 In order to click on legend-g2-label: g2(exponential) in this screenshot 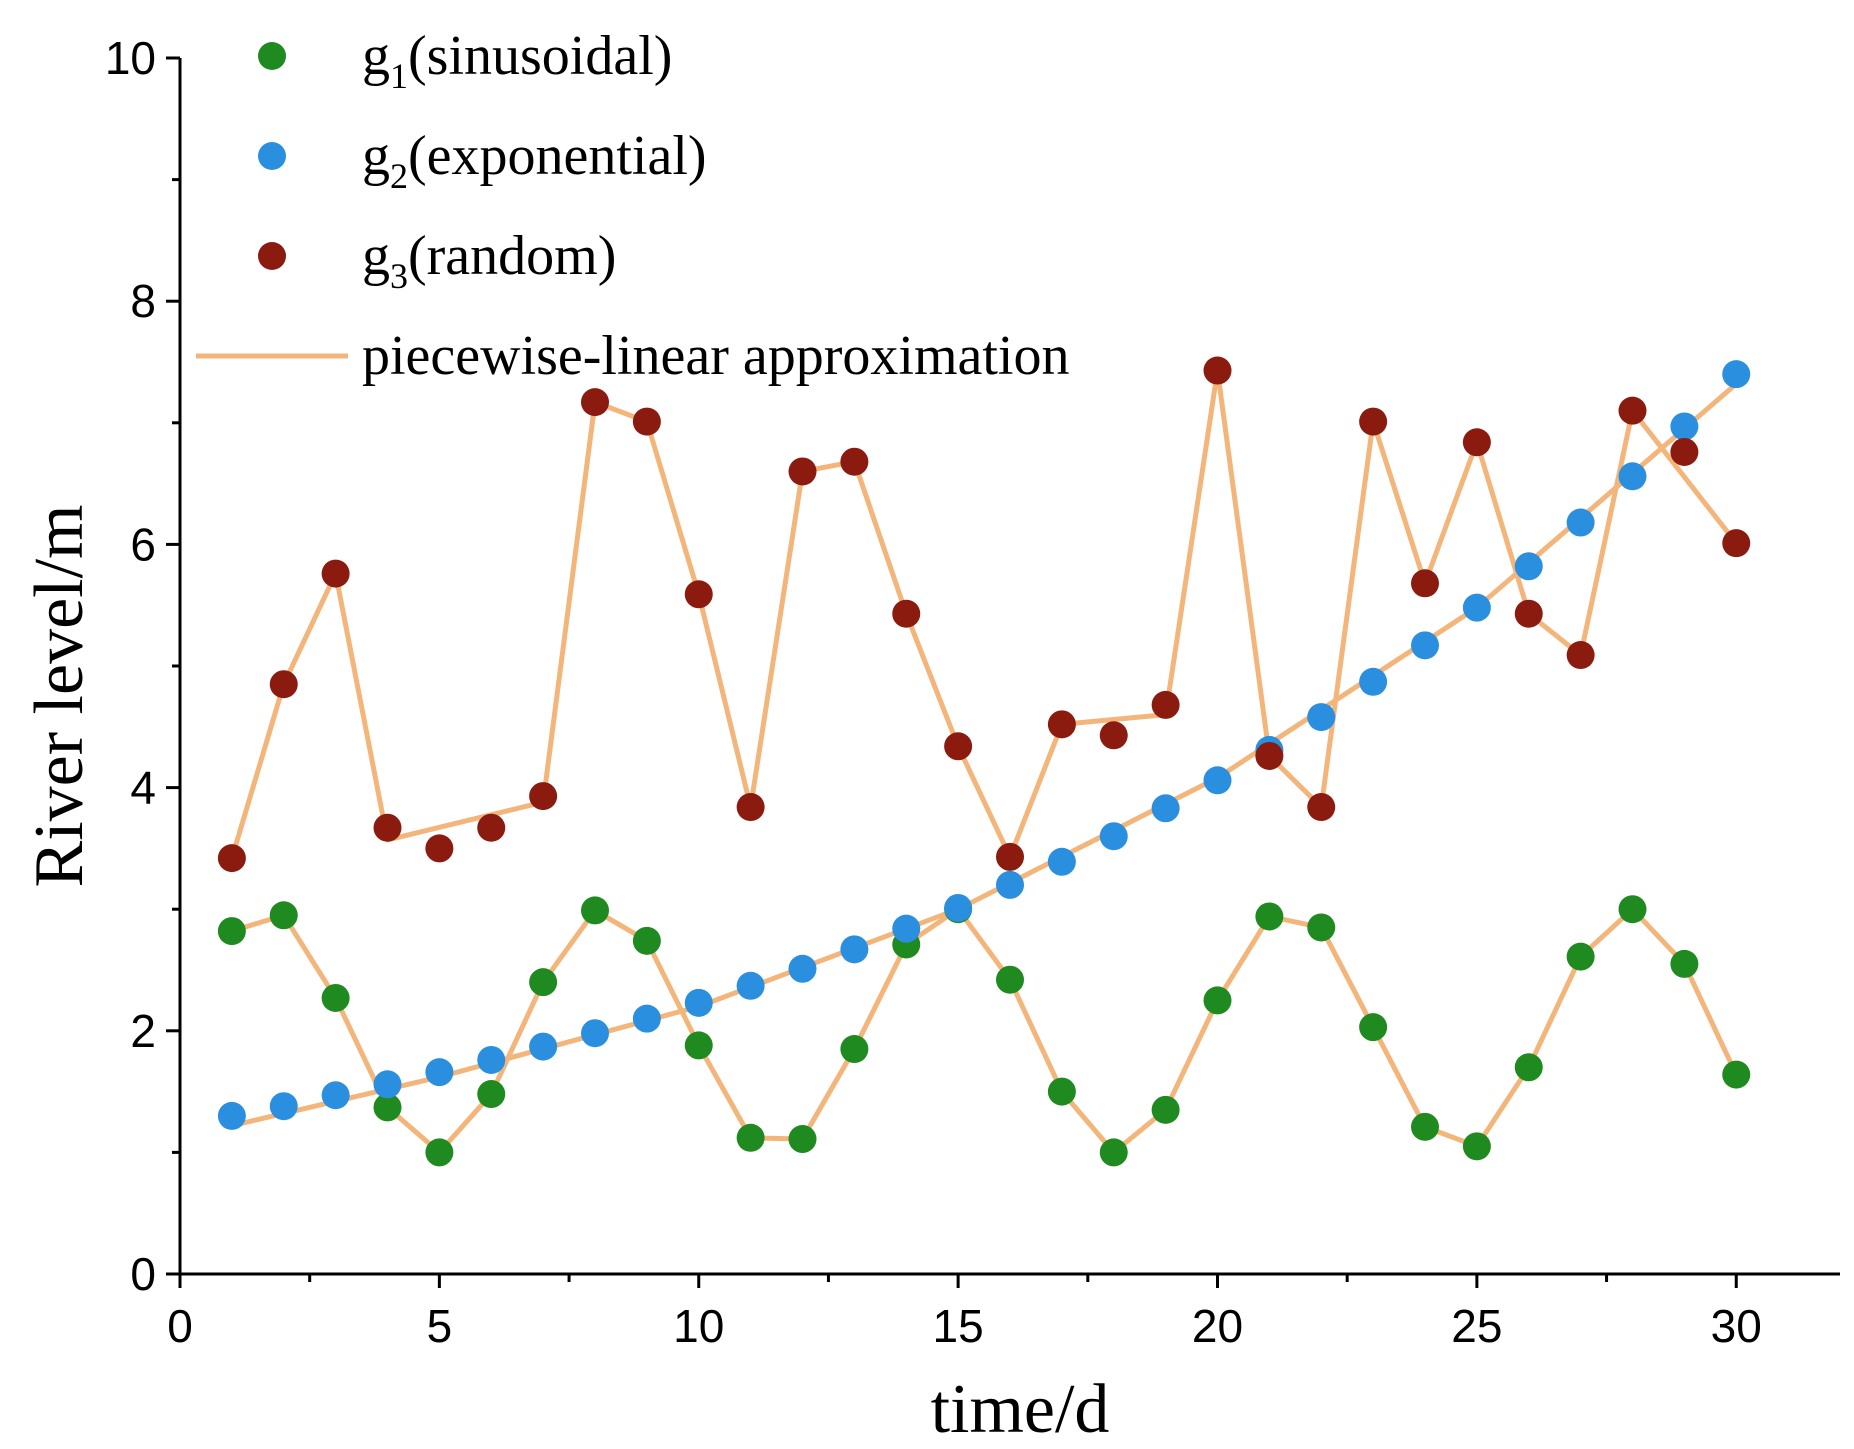, I will do `click(534, 160)`.